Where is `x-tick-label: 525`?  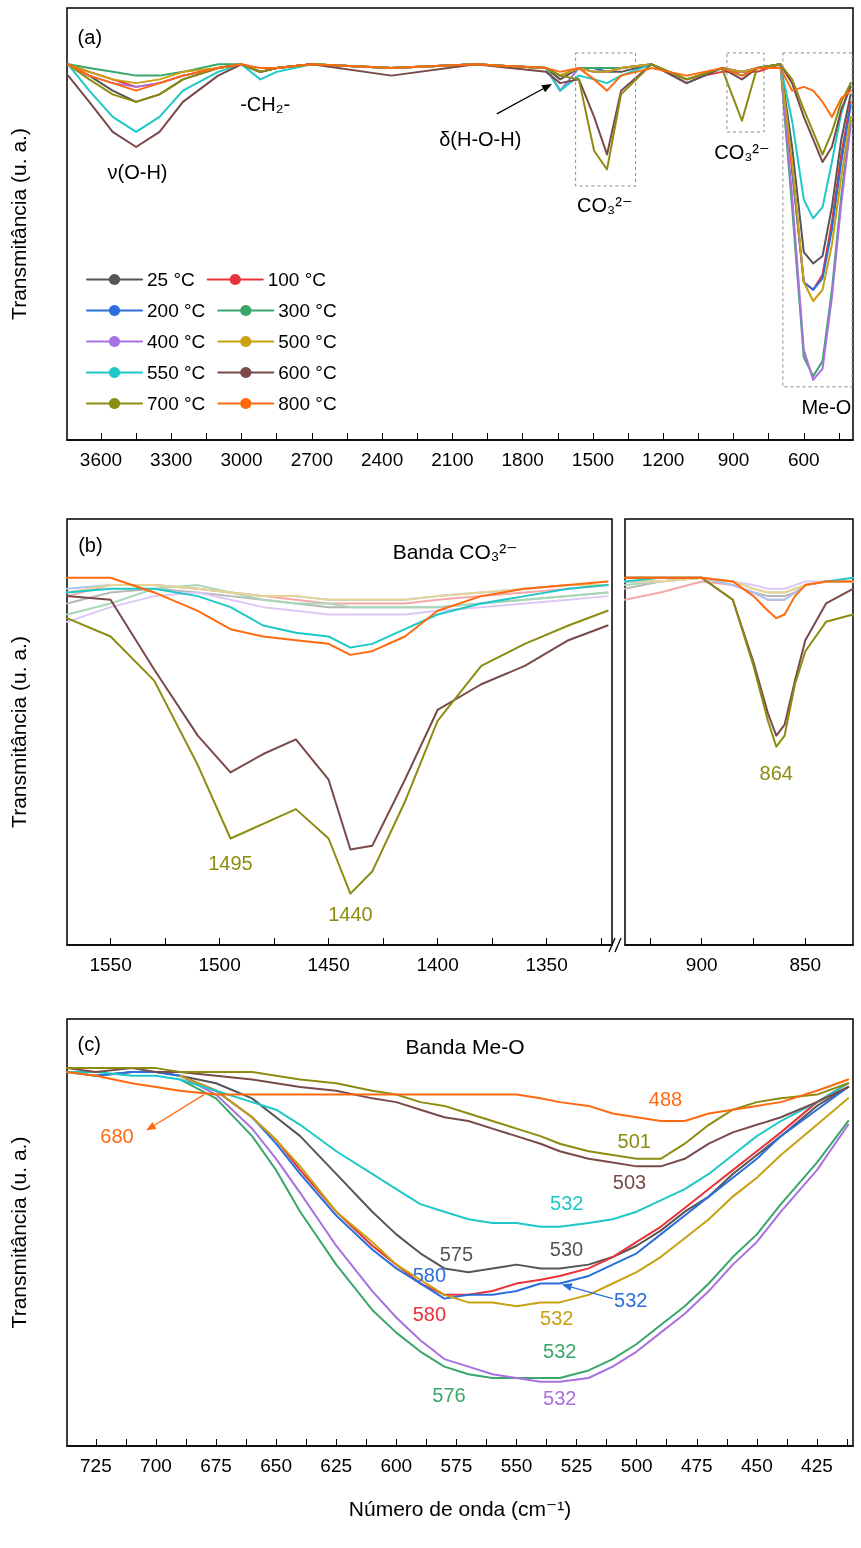
x-tick-label: 525 is located at coordinates (576, 1465).